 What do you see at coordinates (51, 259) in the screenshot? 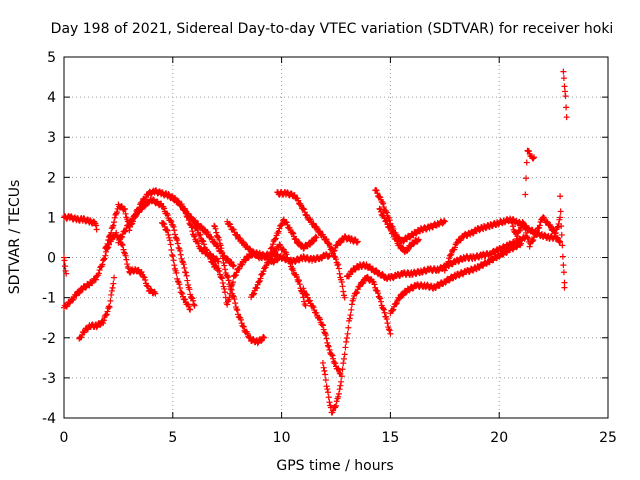
I see `y-tick-label: 0` at bounding box center [51, 259].